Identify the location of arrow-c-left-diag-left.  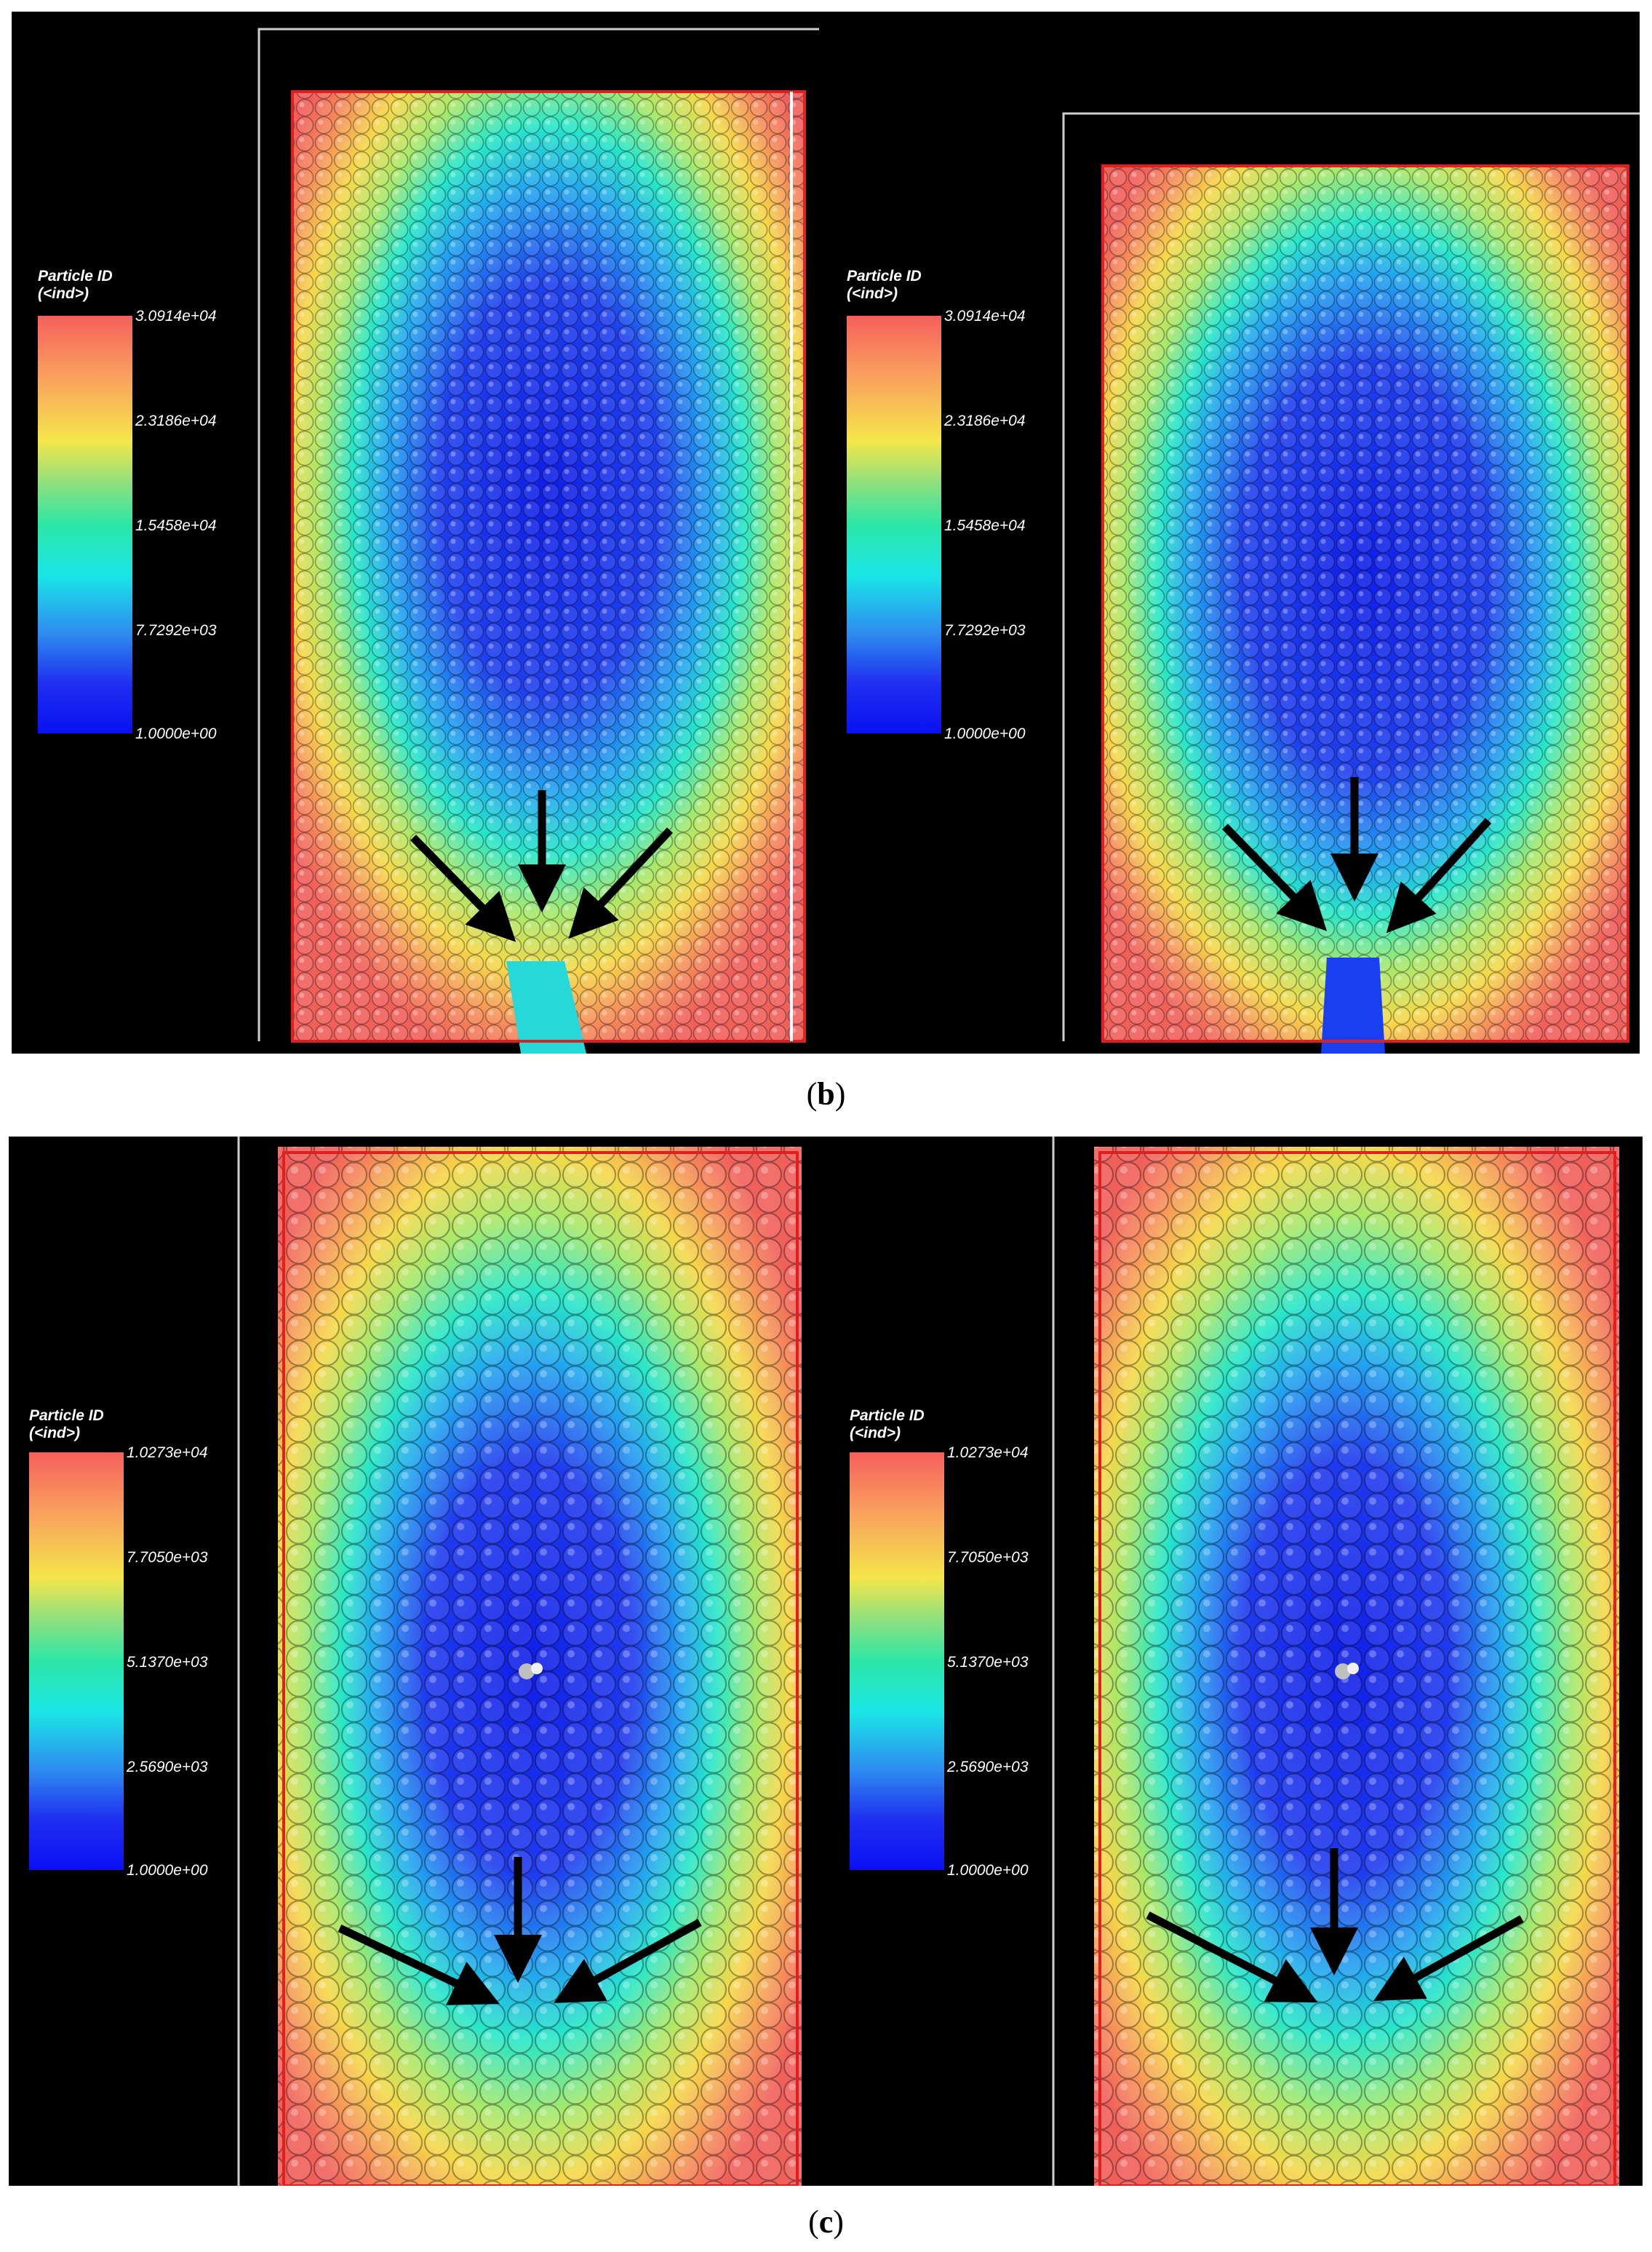
(419, 1965).